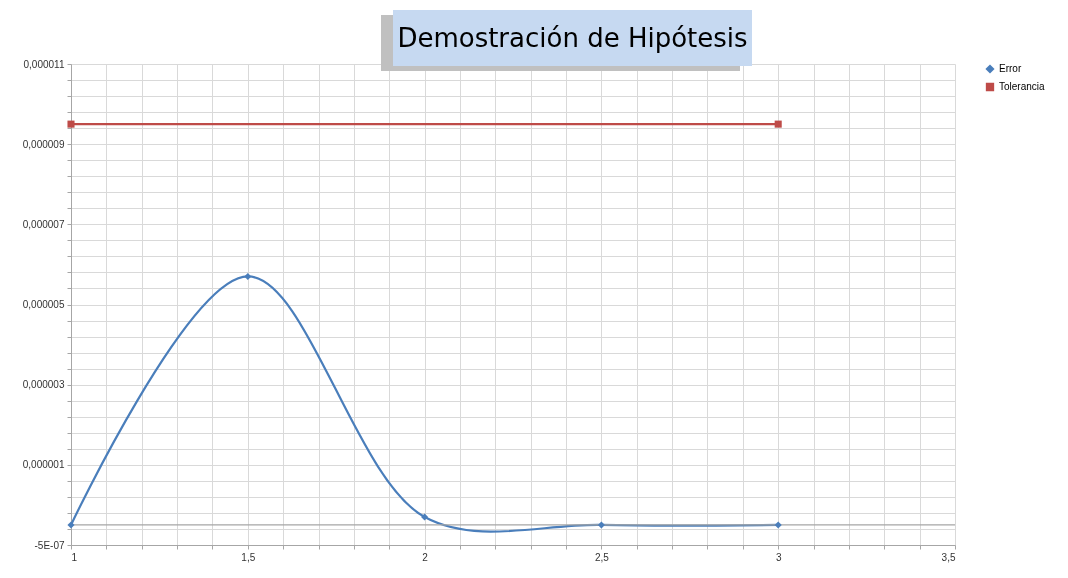  I want to click on x-tick-label: 2, so click(425, 557).